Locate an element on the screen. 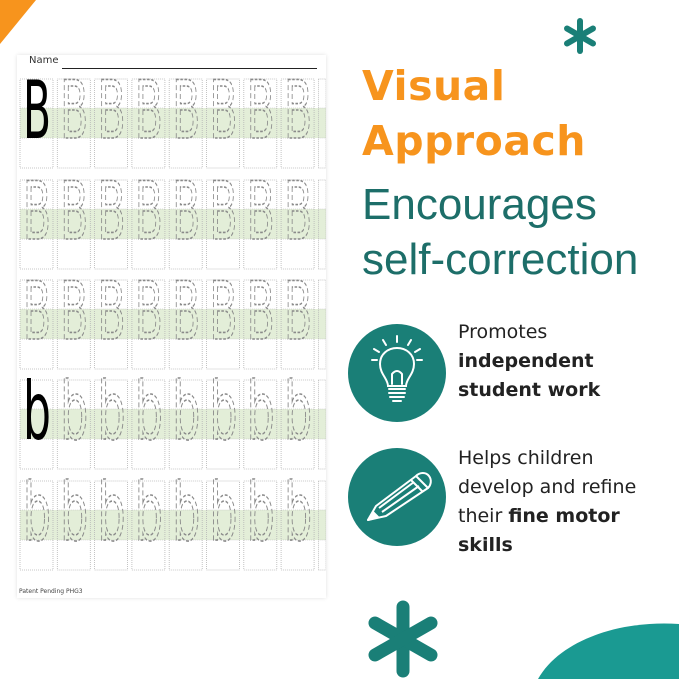 The image size is (679, 680). model-letter: b is located at coordinates (37, 411).